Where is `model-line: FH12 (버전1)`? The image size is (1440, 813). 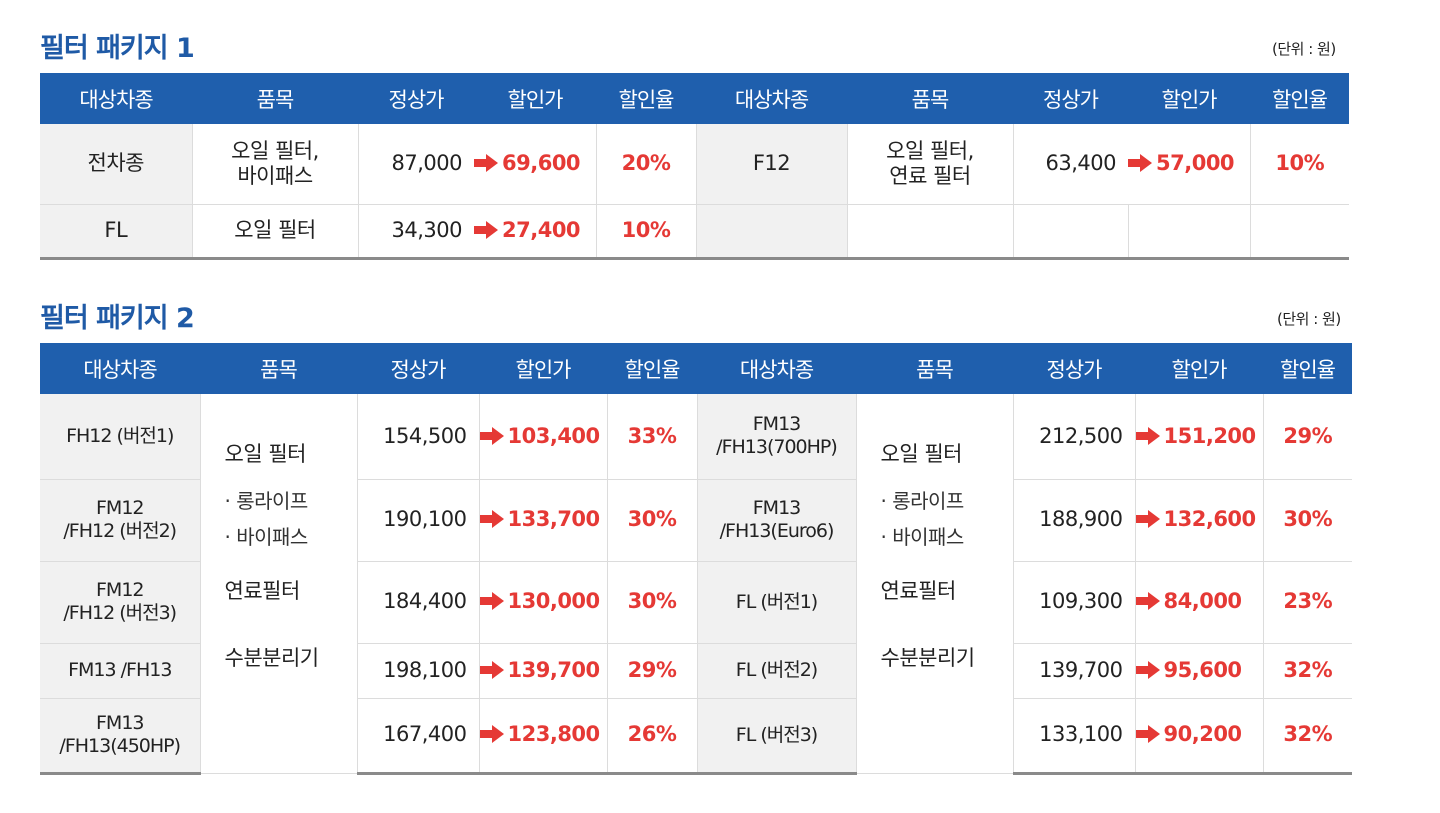 model-line: FH12 (버전1) is located at coordinates (120, 435).